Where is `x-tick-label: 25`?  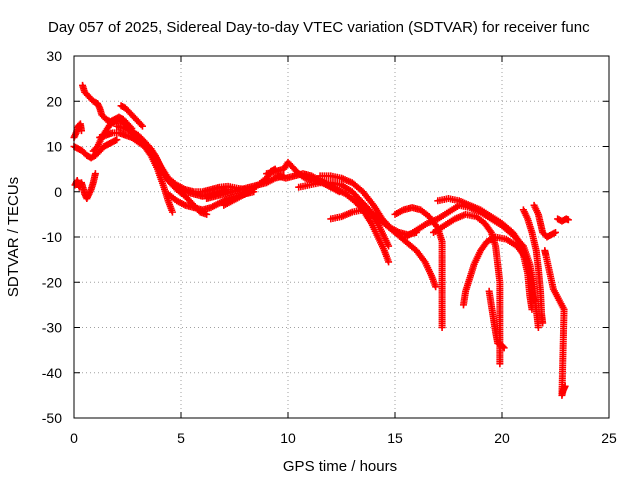
x-tick-label: 25 is located at coordinates (609, 438).